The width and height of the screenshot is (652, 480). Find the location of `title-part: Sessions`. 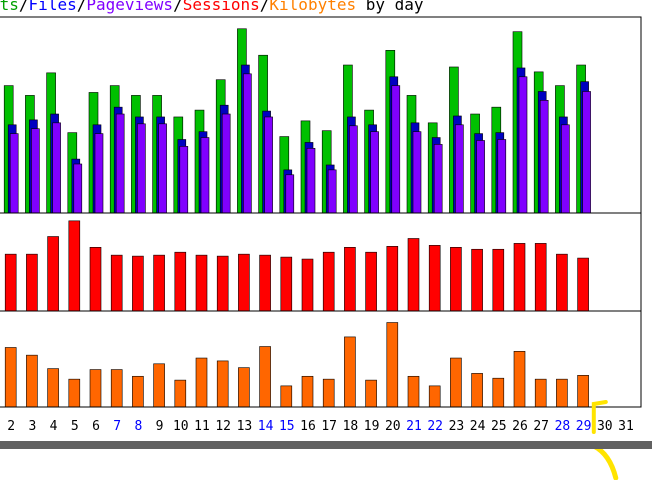

title-part: Sessions is located at coordinates (221, 7).